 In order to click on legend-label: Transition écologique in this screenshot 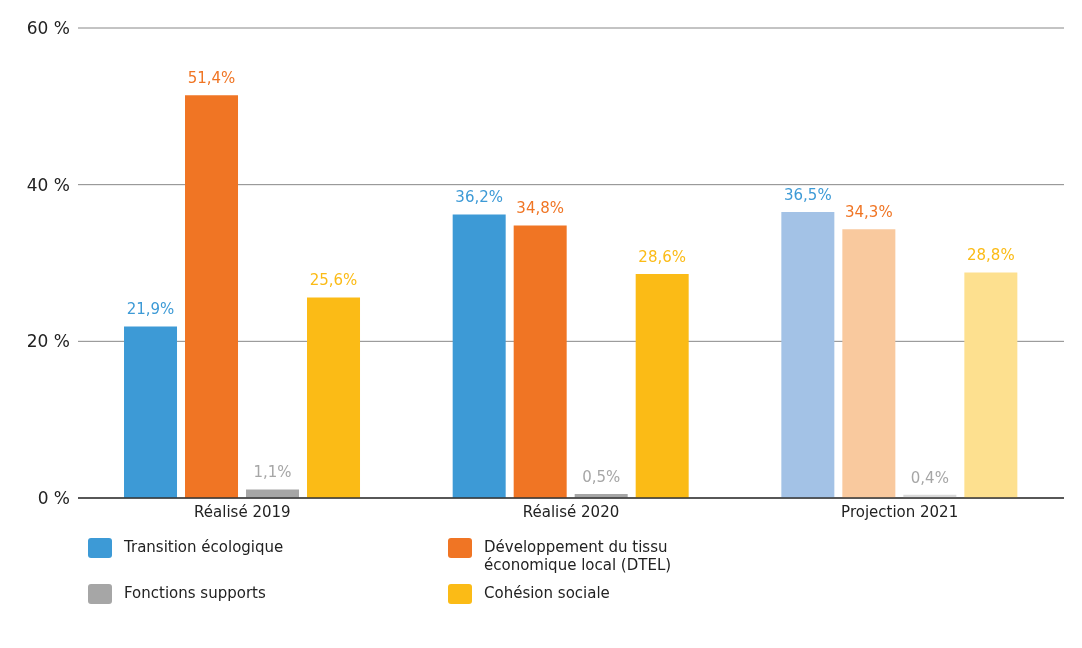, I will do `click(204, 547)`.